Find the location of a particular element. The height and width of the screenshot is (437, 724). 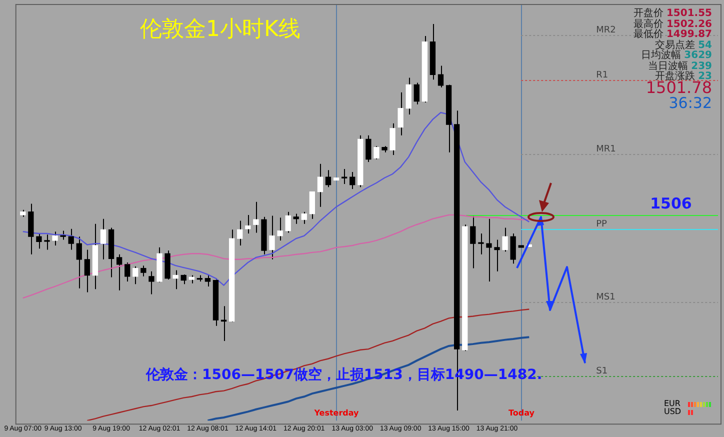

chart-title: 伦敦金1小时K线 is located at coordinates (220, 30).